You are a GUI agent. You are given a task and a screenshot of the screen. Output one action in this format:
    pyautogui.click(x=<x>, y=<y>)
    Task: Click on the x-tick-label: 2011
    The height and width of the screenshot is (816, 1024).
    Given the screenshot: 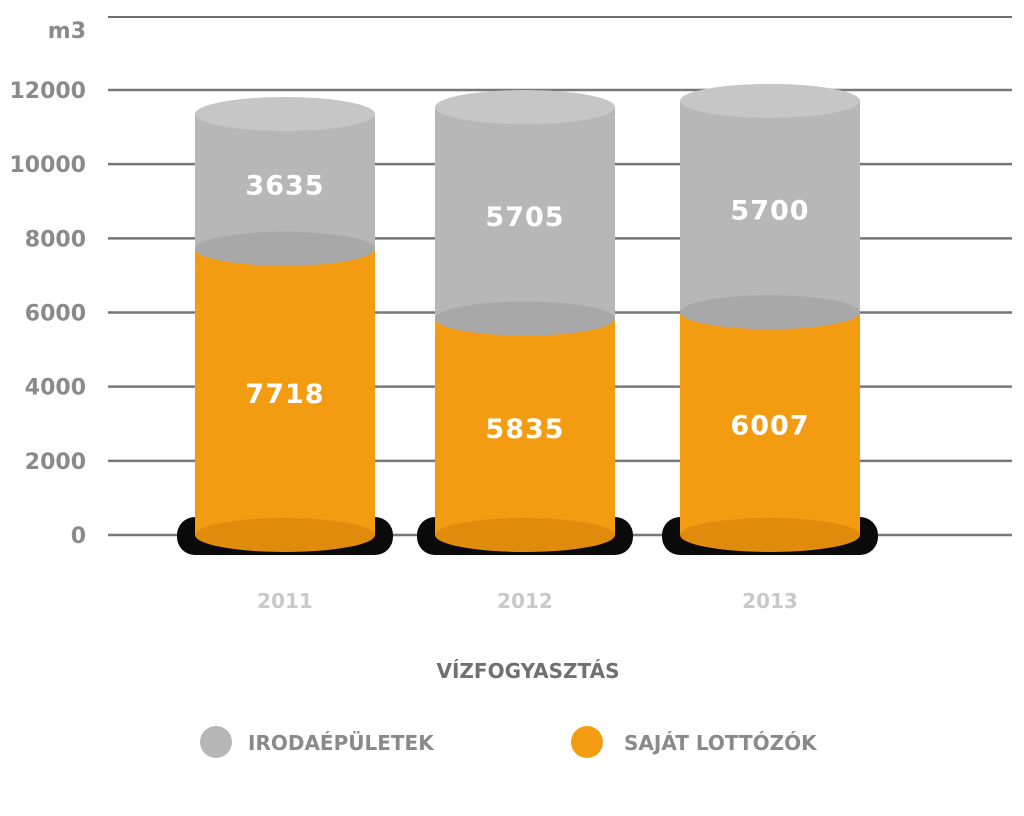 What is the action you would take?
    pyautogui.click(x=285, y=601)
    